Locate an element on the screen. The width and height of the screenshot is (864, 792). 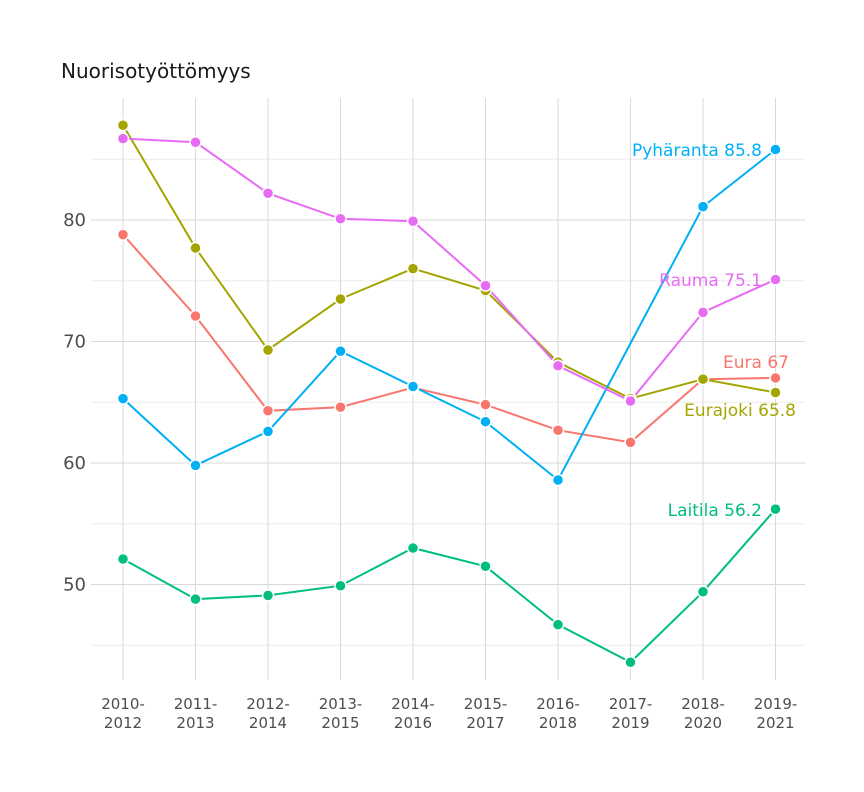
x-tick-label: 2011-2013 is located at coordinates (196, 713).